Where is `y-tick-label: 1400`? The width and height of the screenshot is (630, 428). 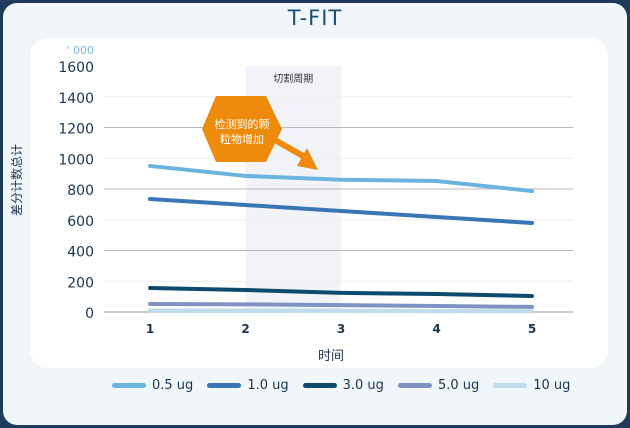
y-tick-label: 1400 is located at coordinates (76, 99).